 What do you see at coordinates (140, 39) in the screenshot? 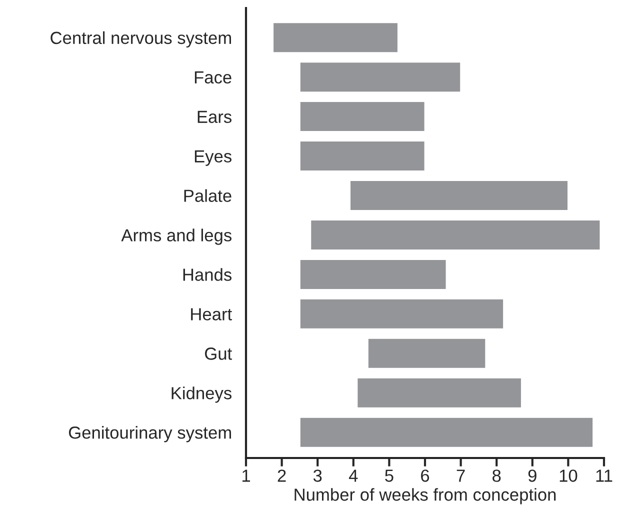
I see `y-tick-label: Central nervous system` at bounding box center [140, 39].